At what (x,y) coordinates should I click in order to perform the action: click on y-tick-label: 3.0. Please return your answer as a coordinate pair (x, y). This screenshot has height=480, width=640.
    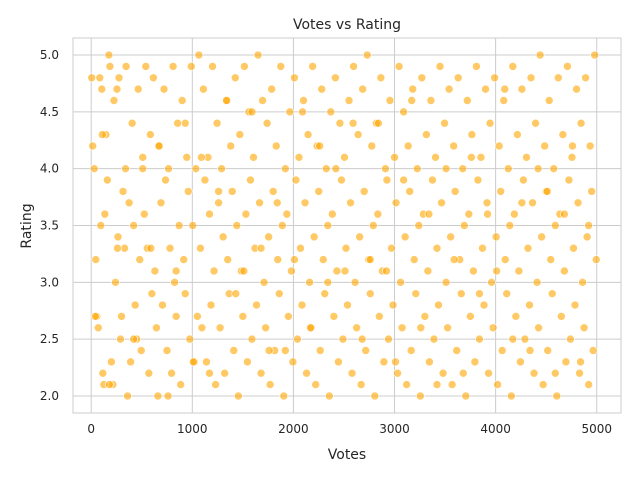
    Looking at the image, I should click on (49, 282).